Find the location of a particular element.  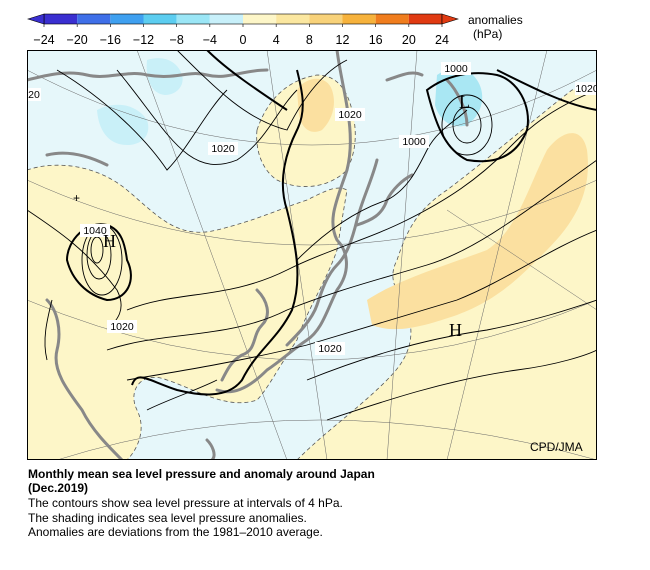

high-center-marker: + is located at coordinates (76, 198).